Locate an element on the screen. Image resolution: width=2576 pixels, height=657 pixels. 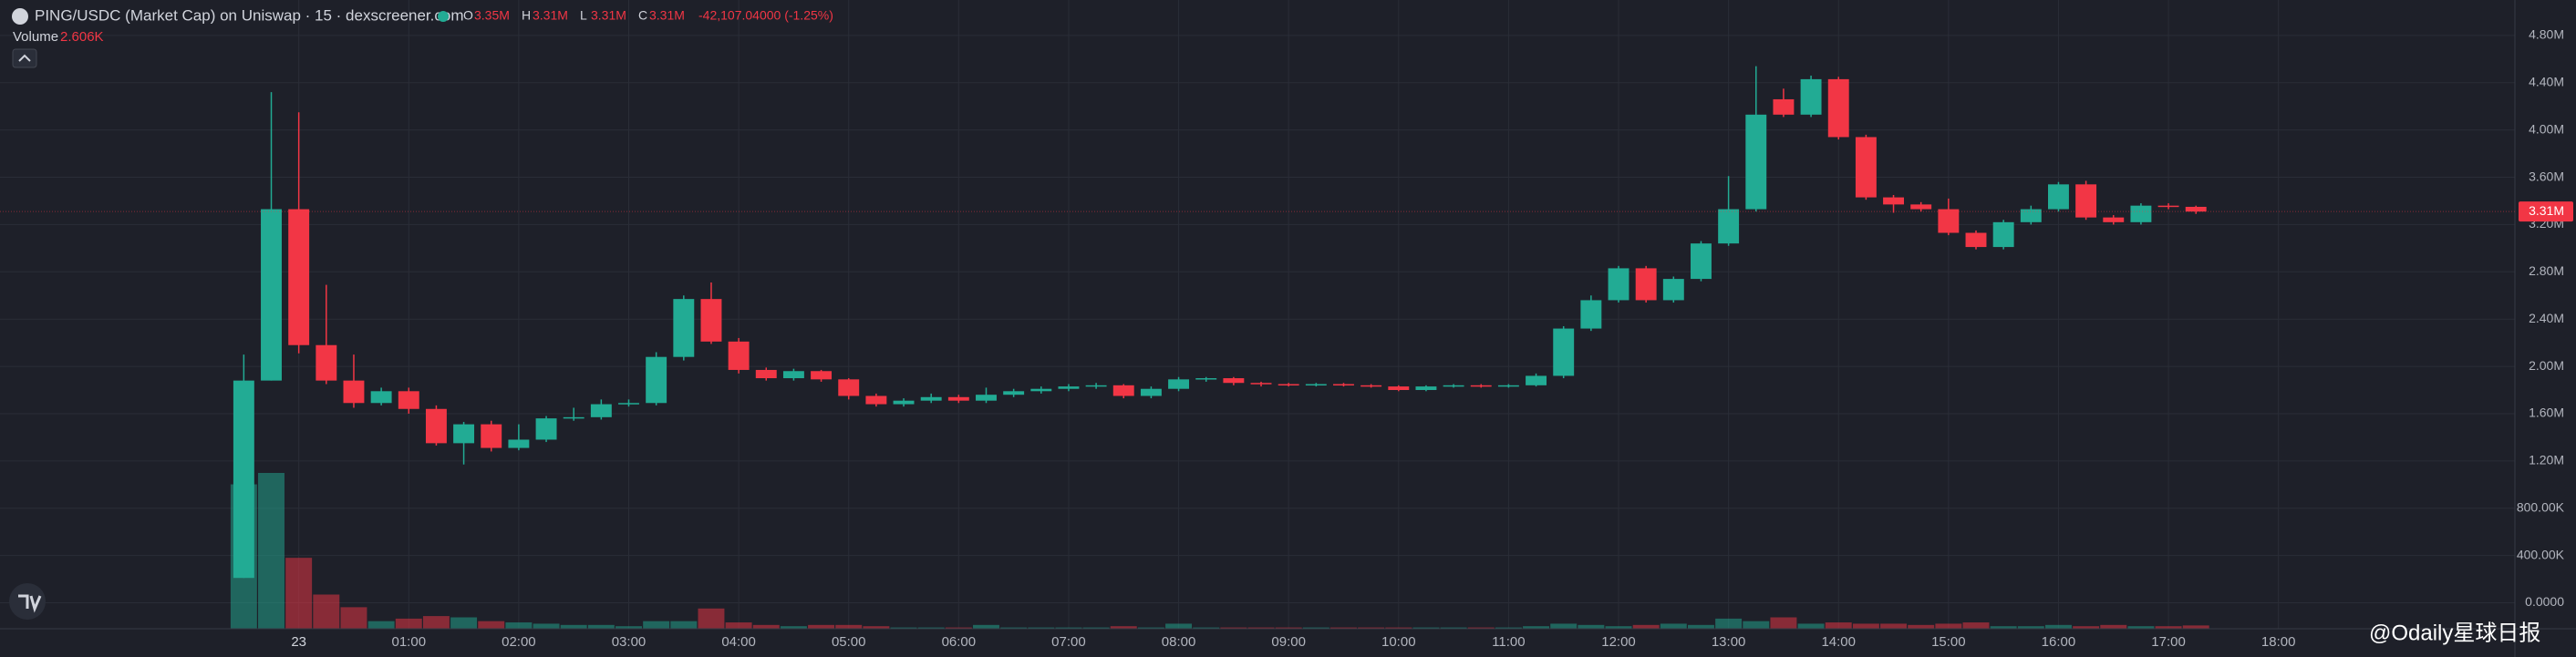
y-tick-label: 3.60M is located at coordinates (2546, 176).